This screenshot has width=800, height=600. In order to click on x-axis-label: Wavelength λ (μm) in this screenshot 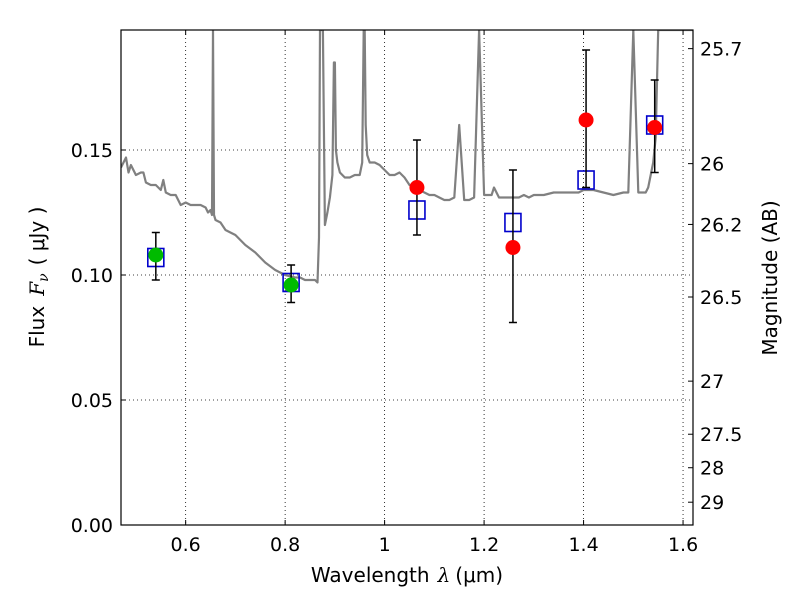, I will do `click(407, 575)`.